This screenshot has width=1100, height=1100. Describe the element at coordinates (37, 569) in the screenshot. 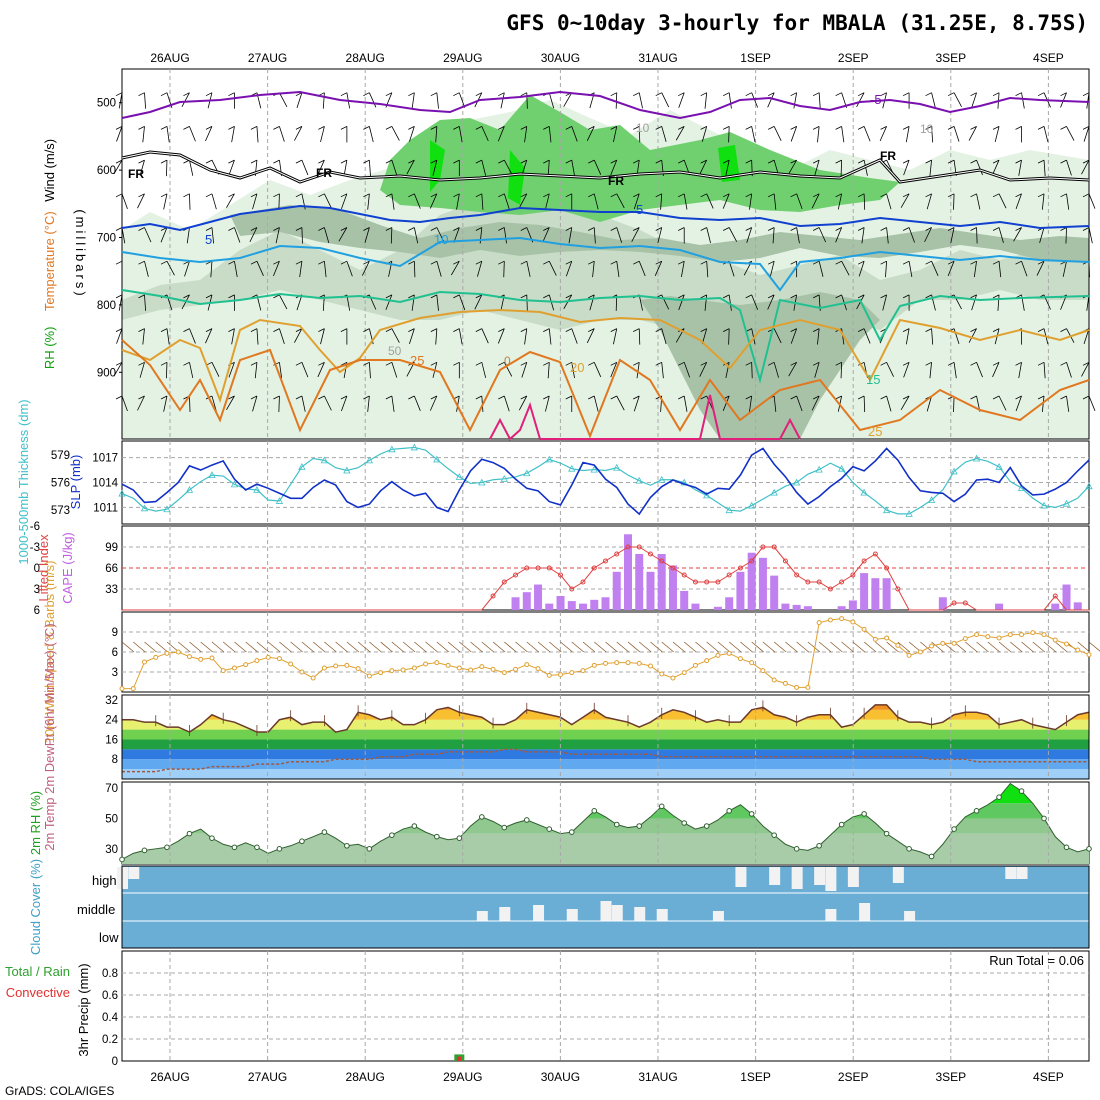

I see `lifted-index-tick-label: 0` at that location.